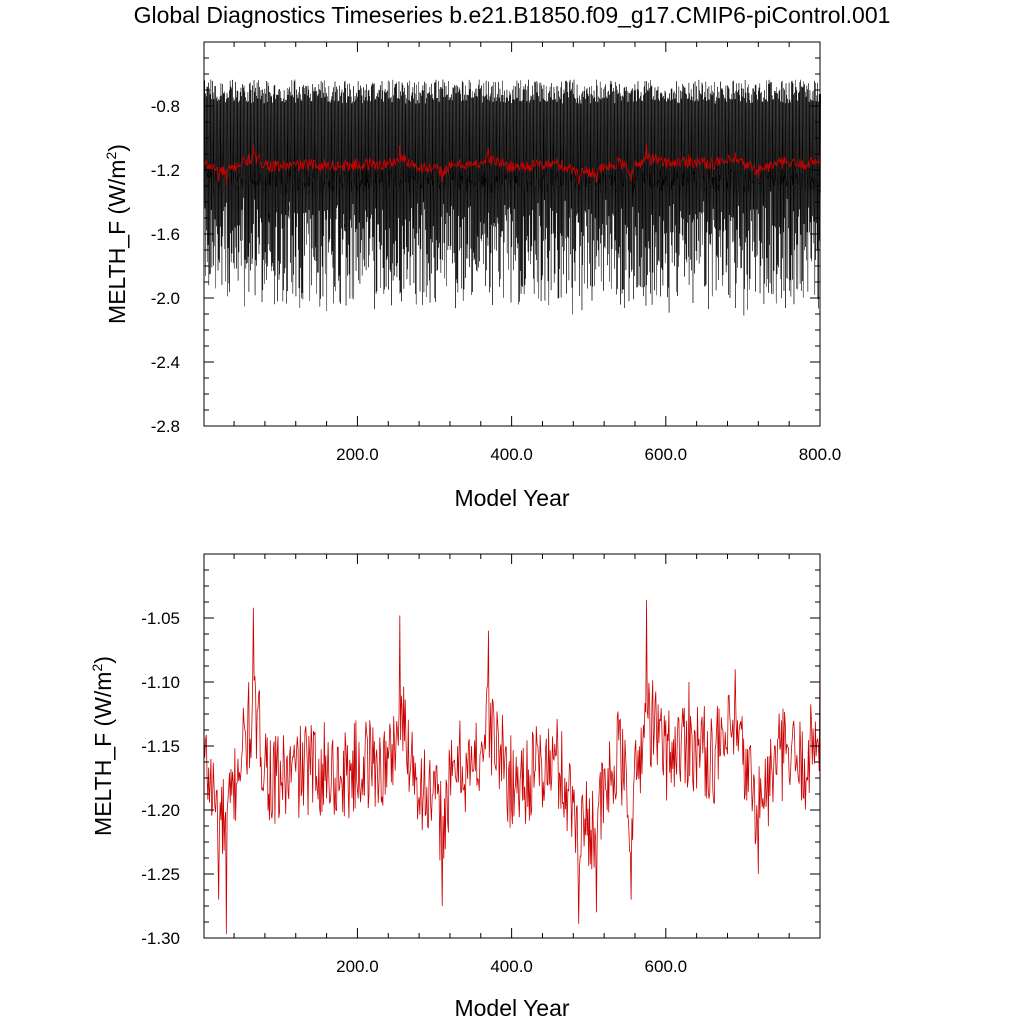 The width and height of the screenshot is (1024, 1024). What do you see at coordinates (160, 682) in the screenshot?
I see `y-tick-label: -1.10` at bounding box center [160, 682].